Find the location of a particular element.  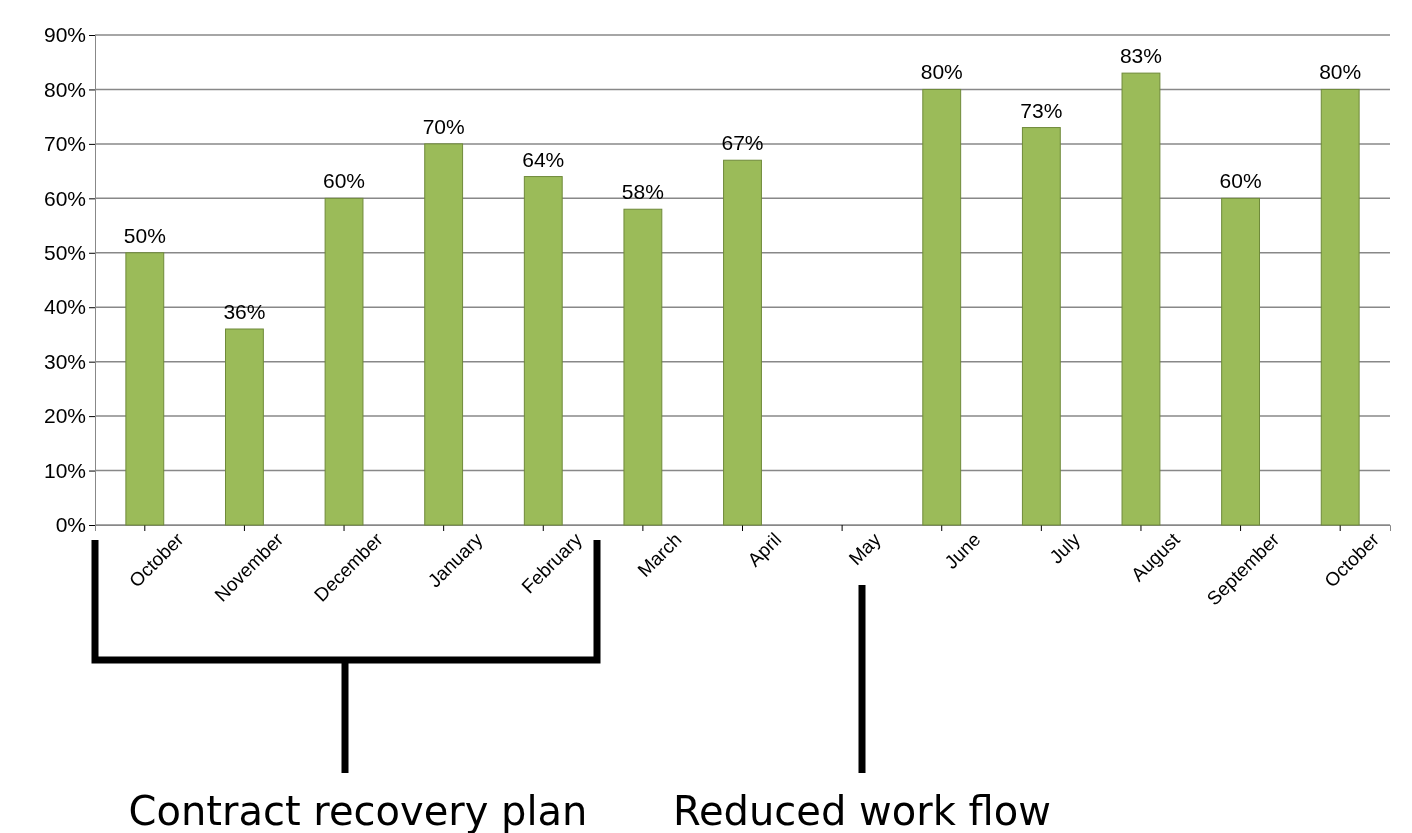

x-tick-label: July is located at coordinates (1065, 548).